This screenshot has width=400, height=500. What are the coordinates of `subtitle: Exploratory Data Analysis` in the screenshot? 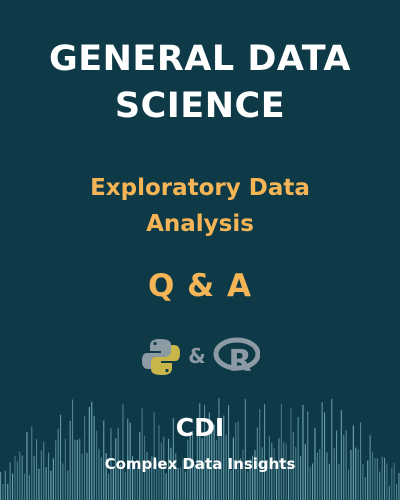 It's located at (200, 206).